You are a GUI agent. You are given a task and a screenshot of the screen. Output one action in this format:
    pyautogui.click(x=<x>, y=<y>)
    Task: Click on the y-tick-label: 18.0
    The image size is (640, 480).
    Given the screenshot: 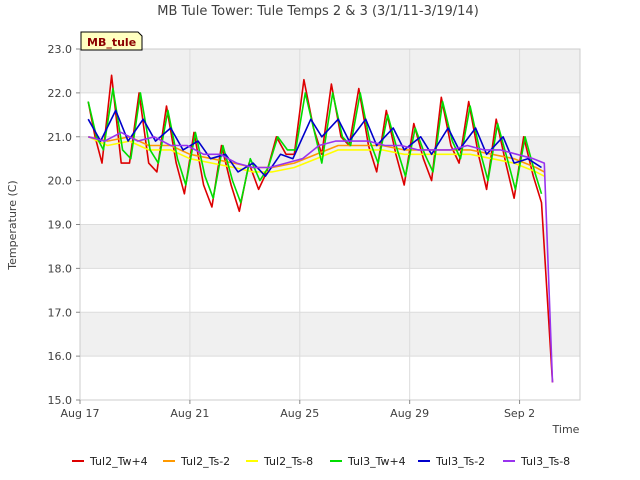 What is the action you would take?
    pyautogui.click(x=60, y=268)
    